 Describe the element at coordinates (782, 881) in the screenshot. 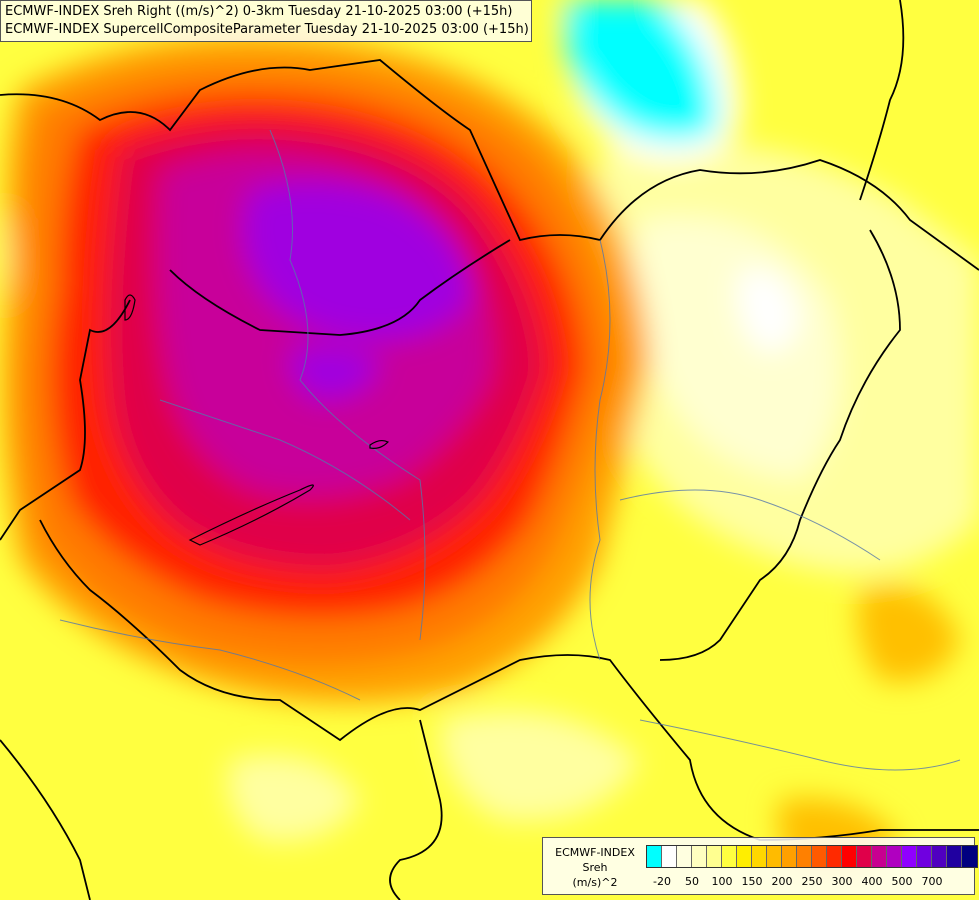

I see `legend-tick-label: 200` at that location.